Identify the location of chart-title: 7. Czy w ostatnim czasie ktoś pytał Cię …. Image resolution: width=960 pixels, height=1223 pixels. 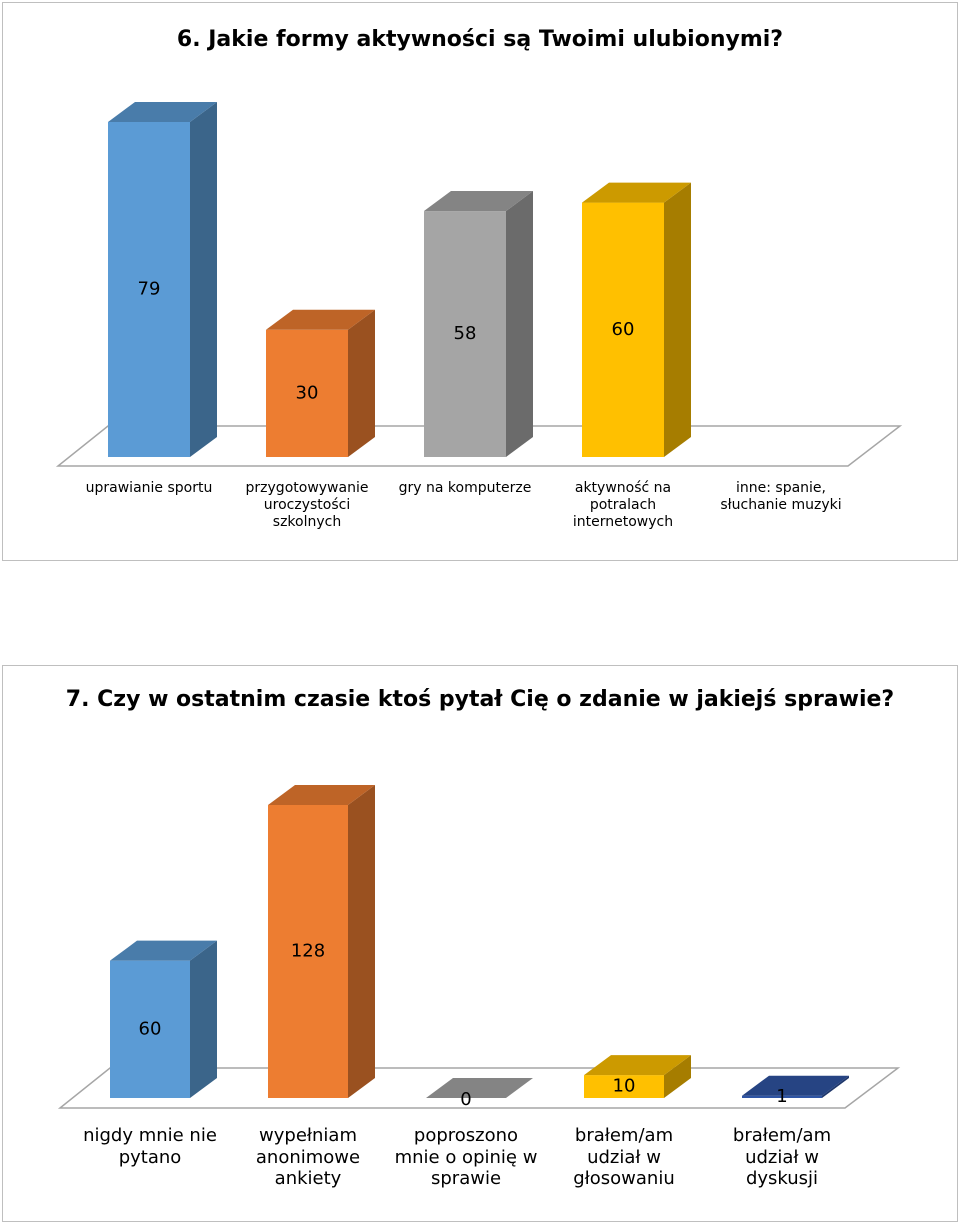
(480, 699).